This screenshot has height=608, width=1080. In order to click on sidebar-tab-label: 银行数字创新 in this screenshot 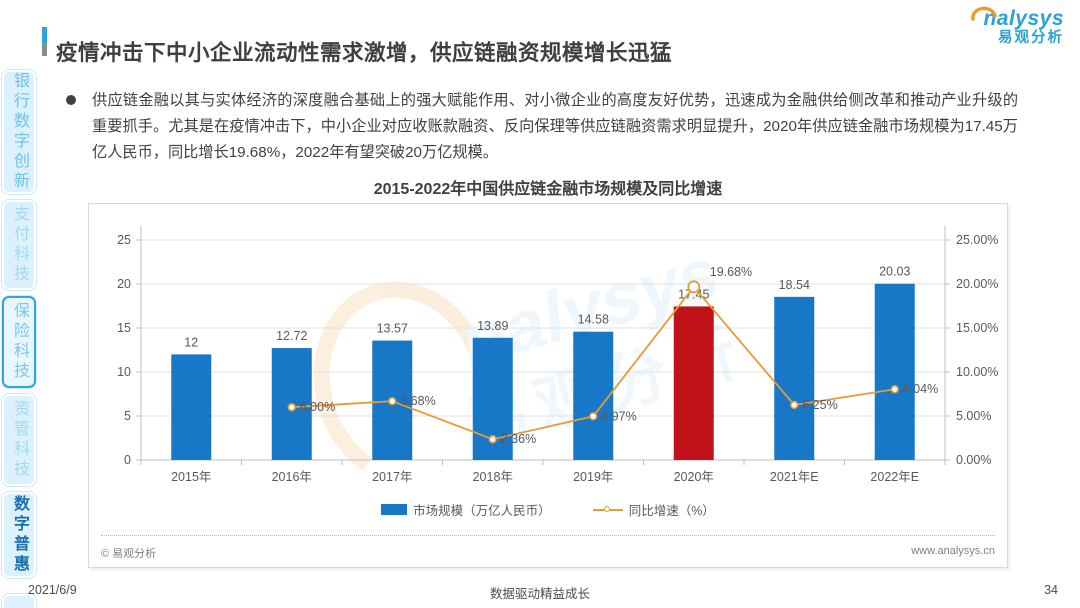, I will do `click(19, 132)`.